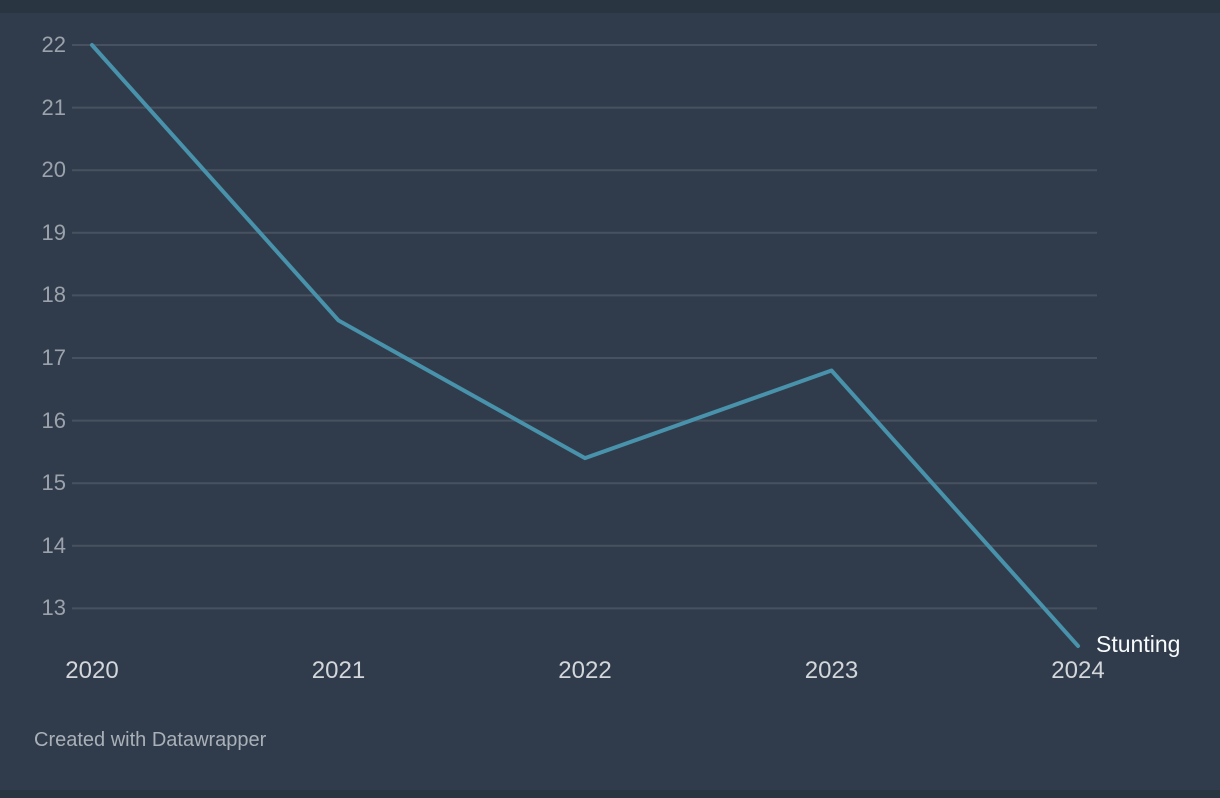 This screenshot has width=1220, height=798. I want to click on x-tick-label: 2021, so click(338, 670).